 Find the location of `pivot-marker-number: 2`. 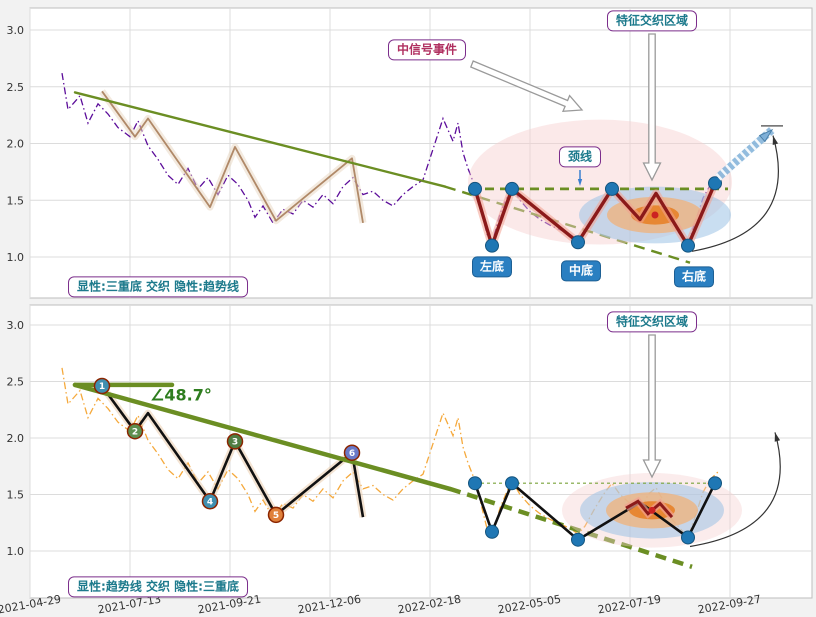

pivot-marker-number: 2 is located at coordinates (135, 432).